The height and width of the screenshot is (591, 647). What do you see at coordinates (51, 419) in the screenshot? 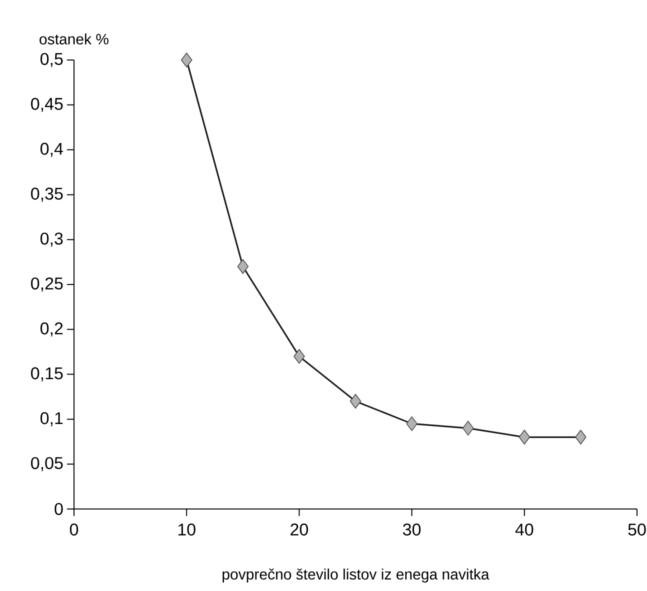
I see `y-tick-label: 0,1` at bounding box center [51, 419].